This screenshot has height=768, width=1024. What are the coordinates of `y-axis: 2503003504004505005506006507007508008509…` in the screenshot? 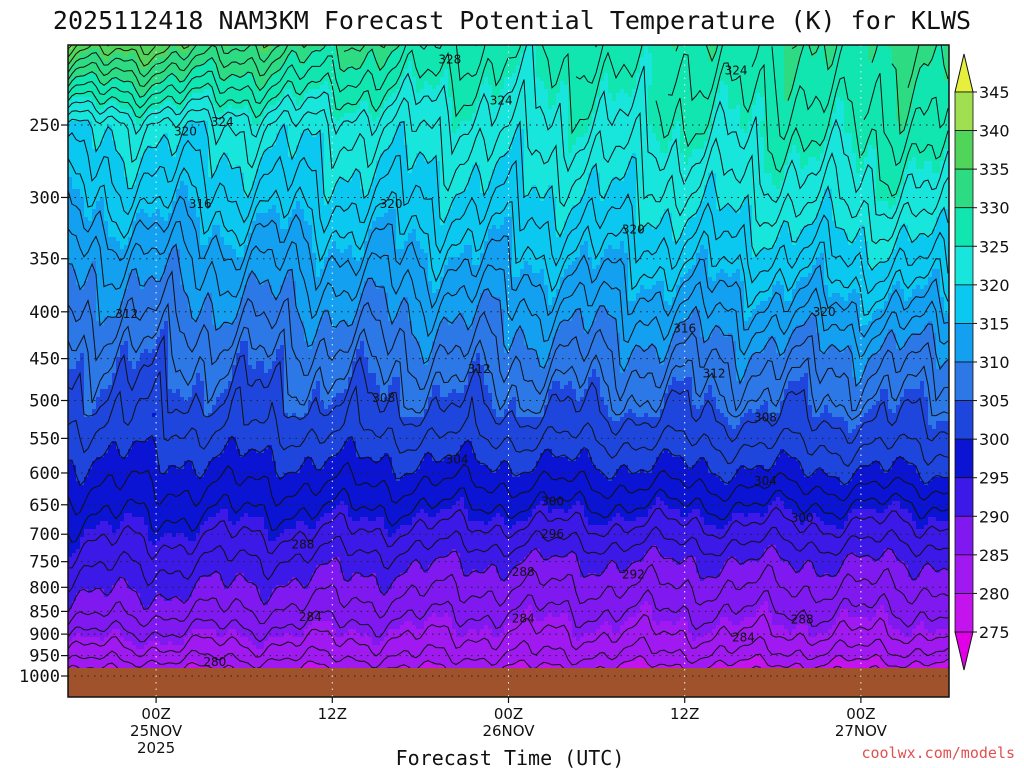 It's located at (43, 401).